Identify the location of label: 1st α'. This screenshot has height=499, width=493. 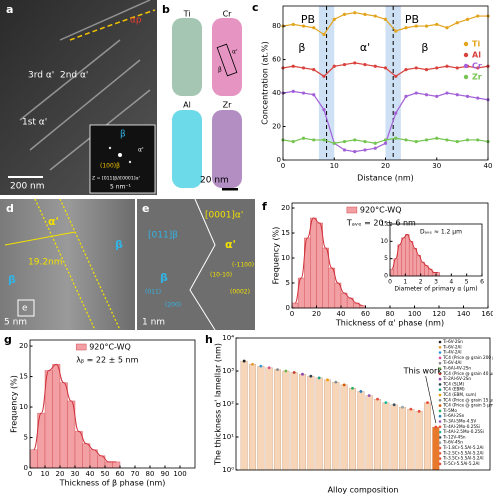
(34, 123).